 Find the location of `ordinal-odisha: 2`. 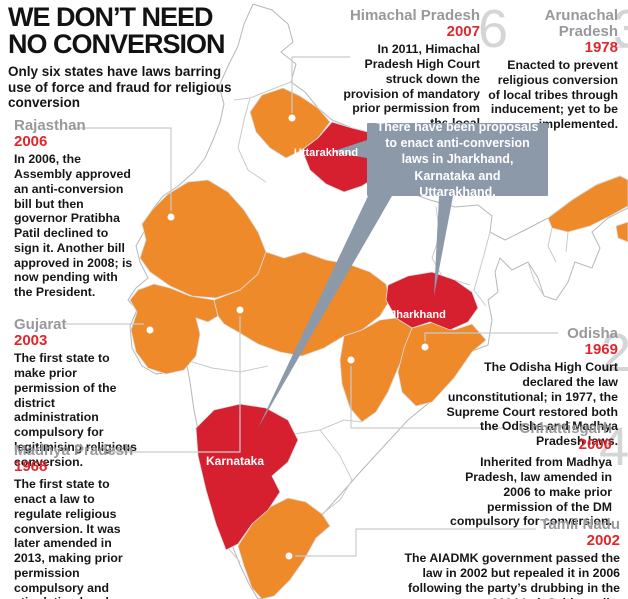

ordinal-odisha: 2 is located at coordinates (614, 353).